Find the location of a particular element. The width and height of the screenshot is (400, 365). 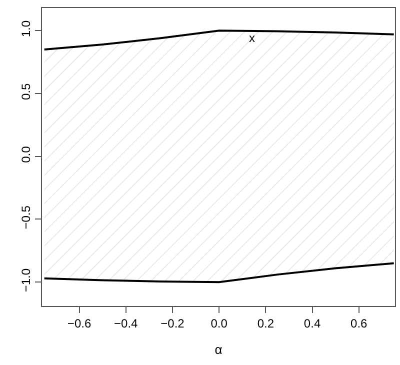

x-tick-label: 0.2 is located at coordinates (265, 323).